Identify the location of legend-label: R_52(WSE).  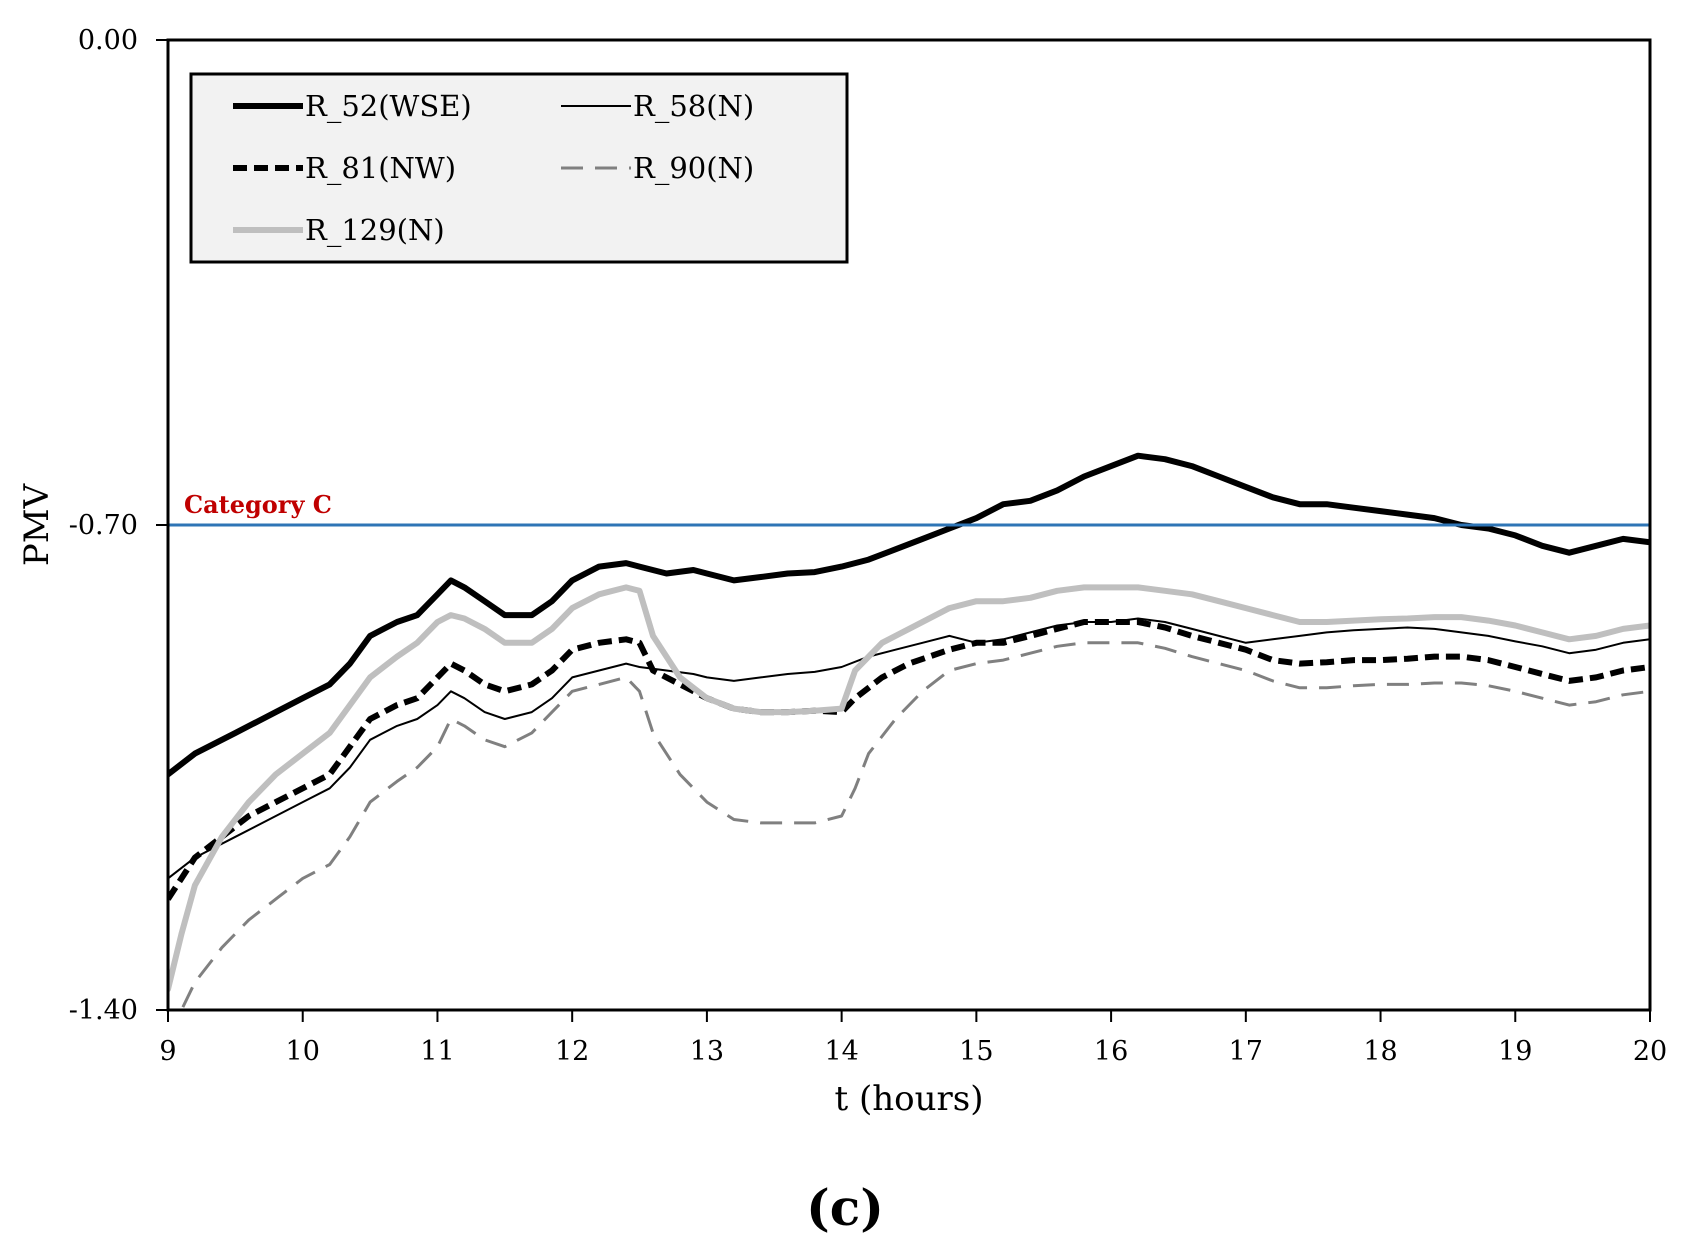
(388, 106).